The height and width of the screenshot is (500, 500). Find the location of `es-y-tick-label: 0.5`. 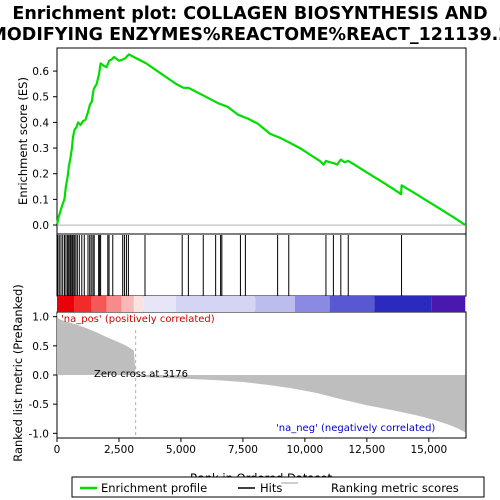

es-y-tick-label: 0.5 is located at coordinates (40, 98).